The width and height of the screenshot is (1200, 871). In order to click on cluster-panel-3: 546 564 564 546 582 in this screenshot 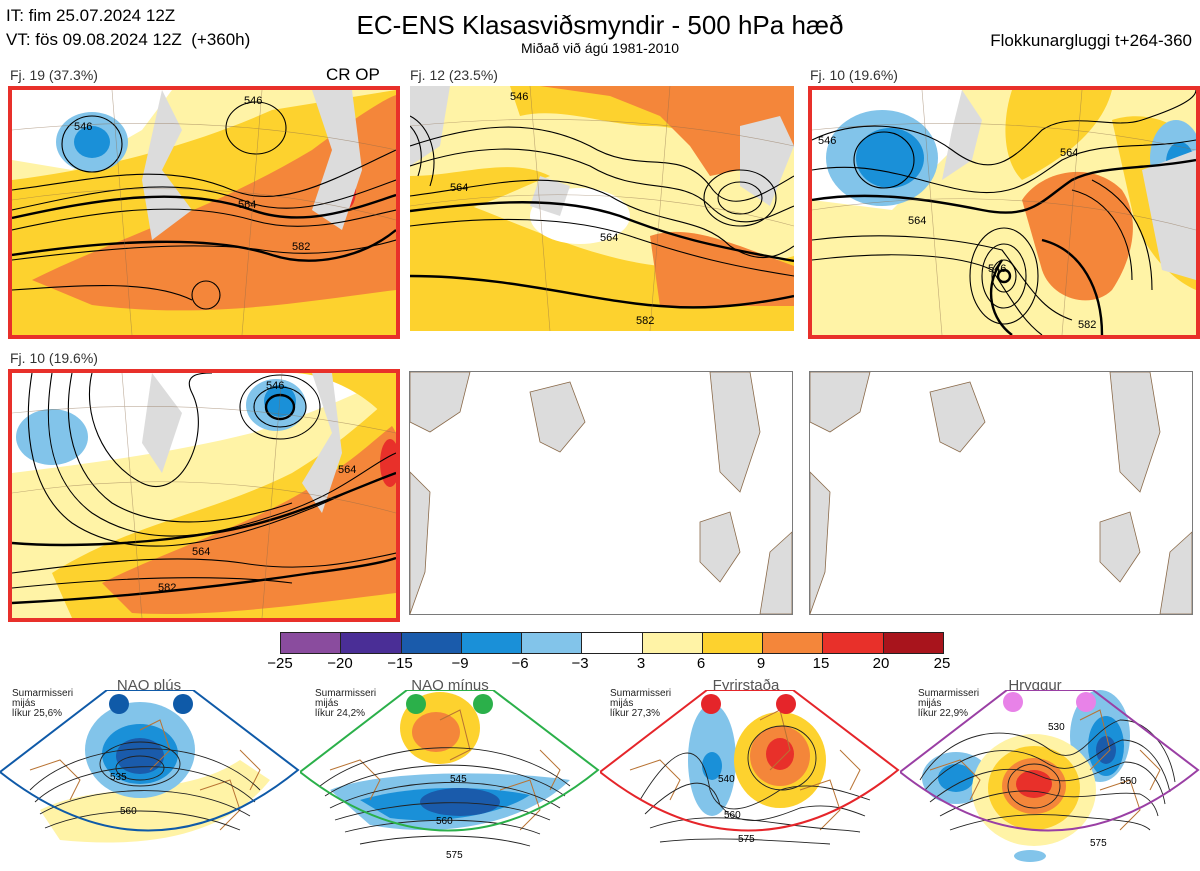, I will do `click(1004, 212)`.